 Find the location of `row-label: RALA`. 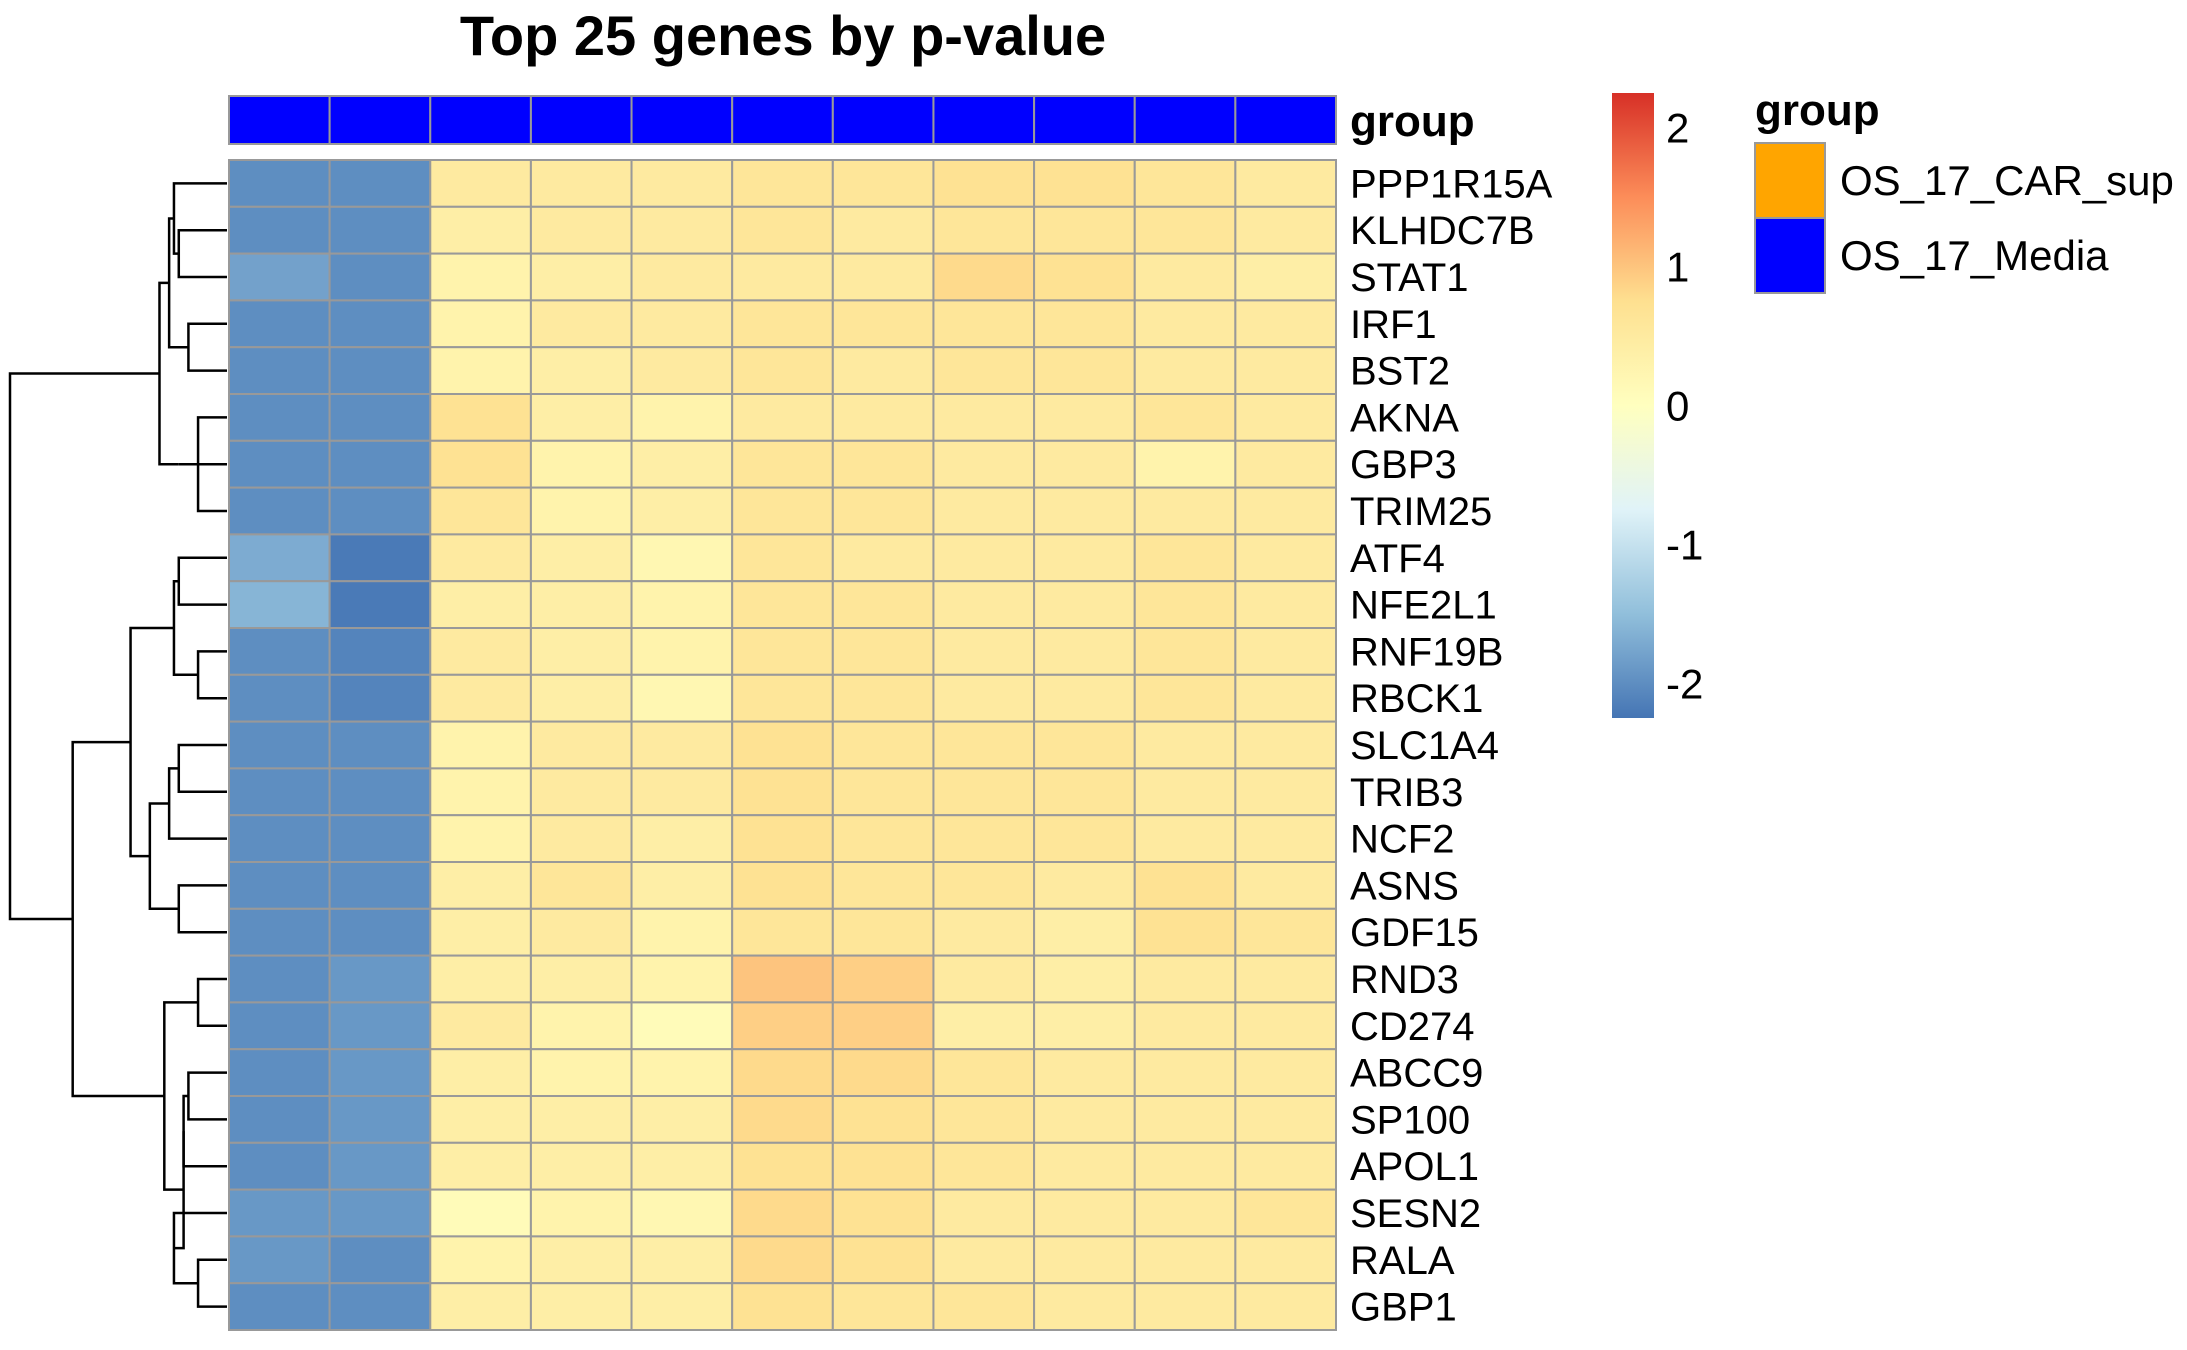

row-label: RALA is located at coordinates (1402, 1261).